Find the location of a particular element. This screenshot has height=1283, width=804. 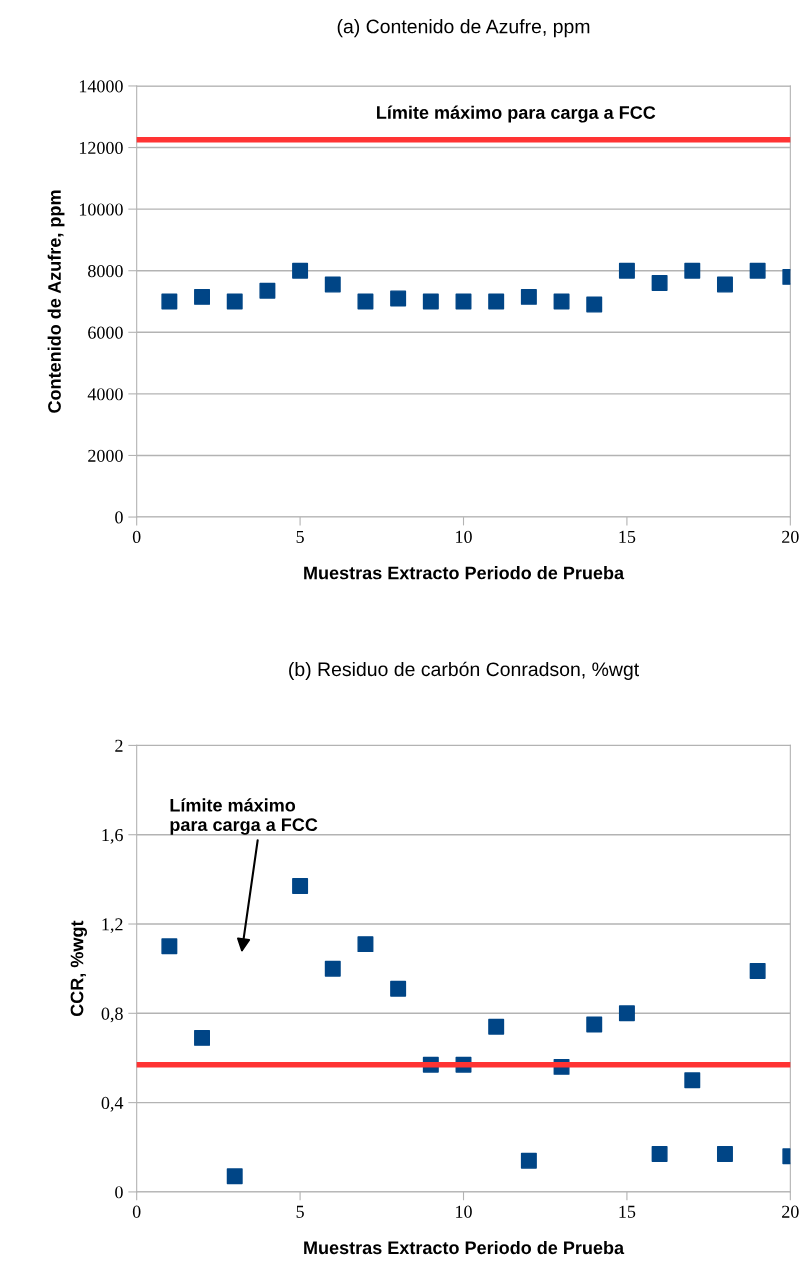

y-axis-title: CCR, %wgt is located at coordinates (79, 968).